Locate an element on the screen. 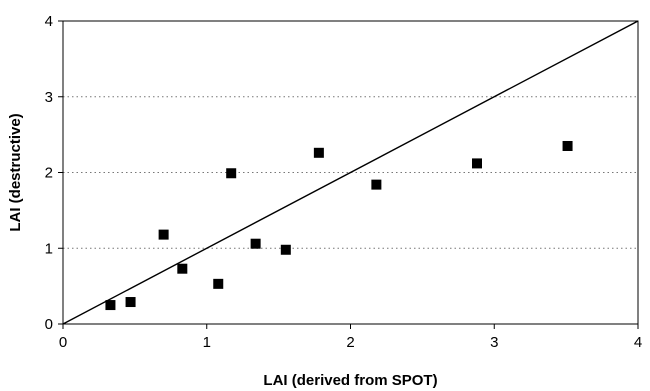 This screenshot has height=391, width=650. x-tick-label: 1 is located at coordinates (207, 342).